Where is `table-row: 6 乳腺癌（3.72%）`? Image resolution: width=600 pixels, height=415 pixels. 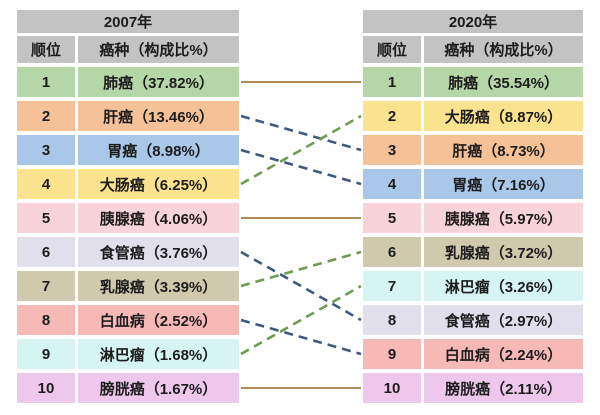
table-row: 6 乳腺癌（3.72%） is located at coordinates (473, 252).